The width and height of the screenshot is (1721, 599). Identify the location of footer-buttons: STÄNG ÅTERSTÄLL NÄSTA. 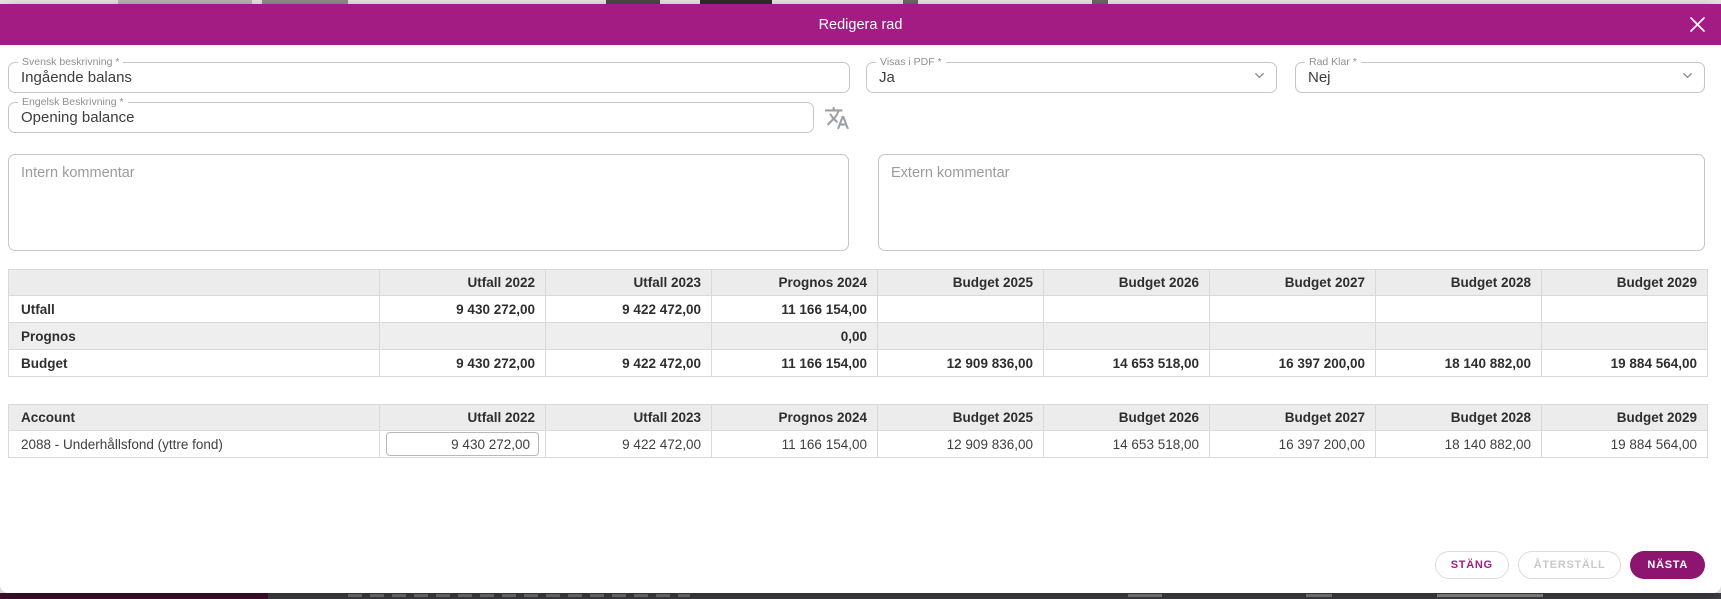
(1569, 565).